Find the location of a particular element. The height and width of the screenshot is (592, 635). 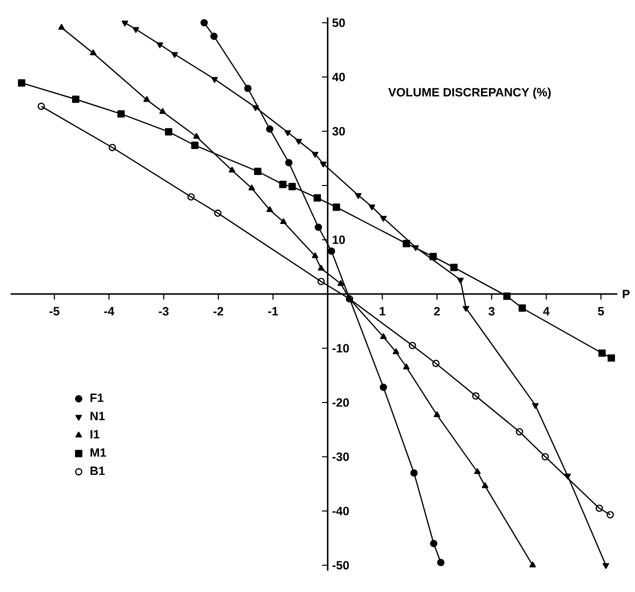

y-tick-label: -10 is located at coordinates (340, 348).